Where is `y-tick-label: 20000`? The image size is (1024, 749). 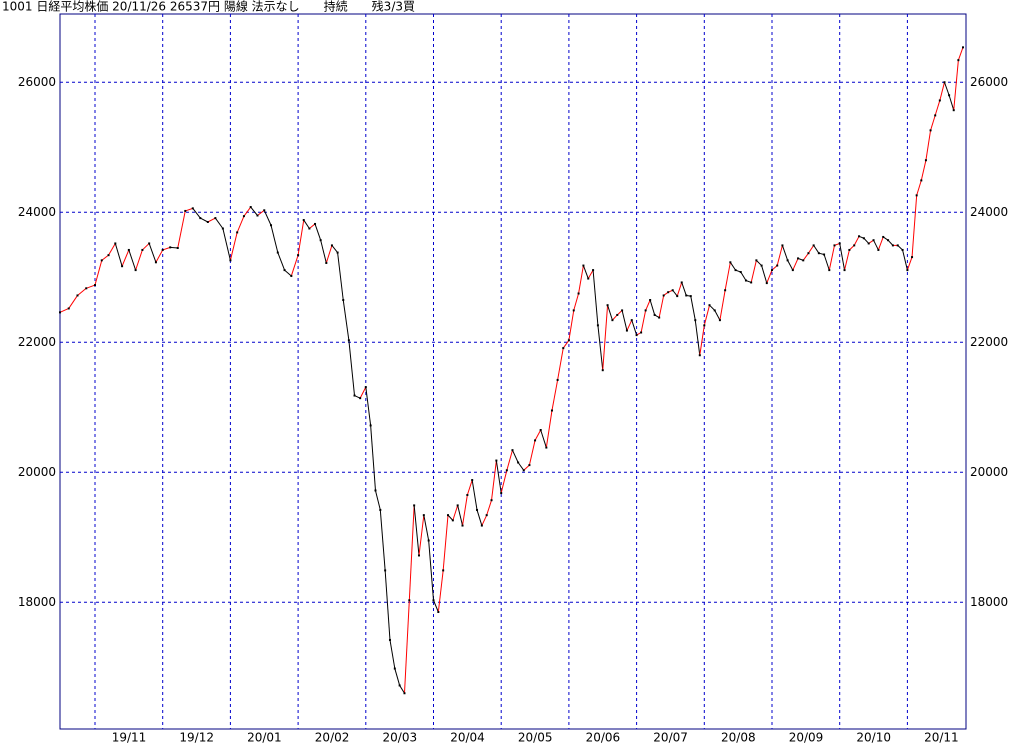
y-tick-label: 20000 is located at coordinates (37, 472).